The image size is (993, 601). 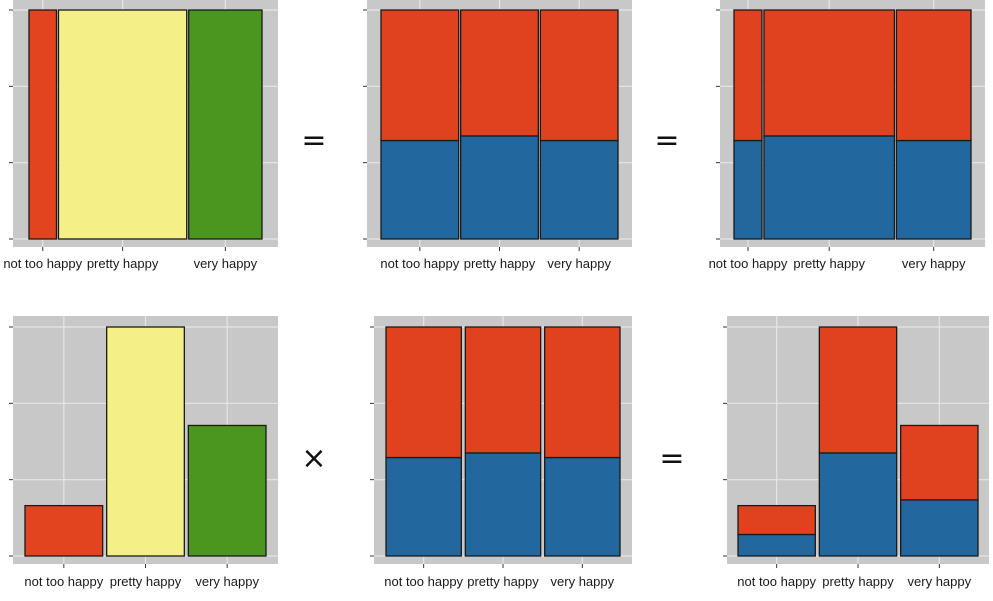 What do you see at coordinates (227, 490) in the screenshot?
I see `bottom-left-bar-all-very-happy` at bounding box center [227, 490].